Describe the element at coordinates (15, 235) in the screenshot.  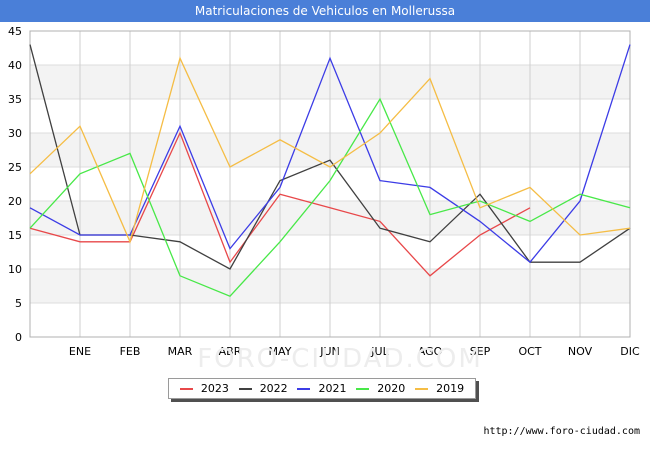
I see `y-tick-label: 15` at that location.